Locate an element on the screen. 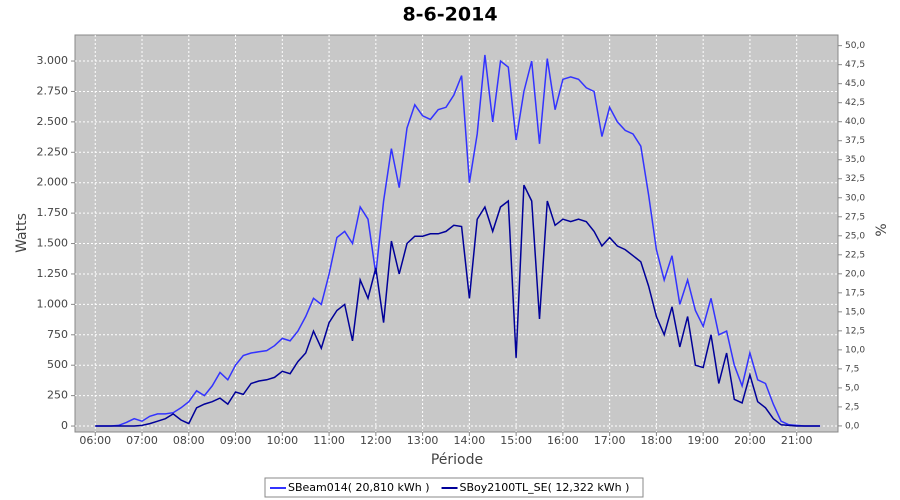  y2-tick-label: 37,5 is located at coordinates (855, 141).